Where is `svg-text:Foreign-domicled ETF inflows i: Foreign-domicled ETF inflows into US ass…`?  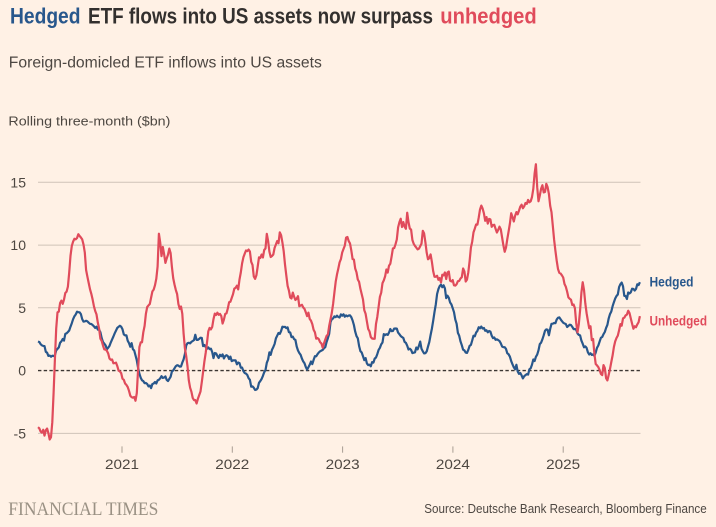 svg-text:Foreign-domicled ETF inflows i: Foreign-domicled ETF inflows into US ass… is located at coordinates (165, 63).